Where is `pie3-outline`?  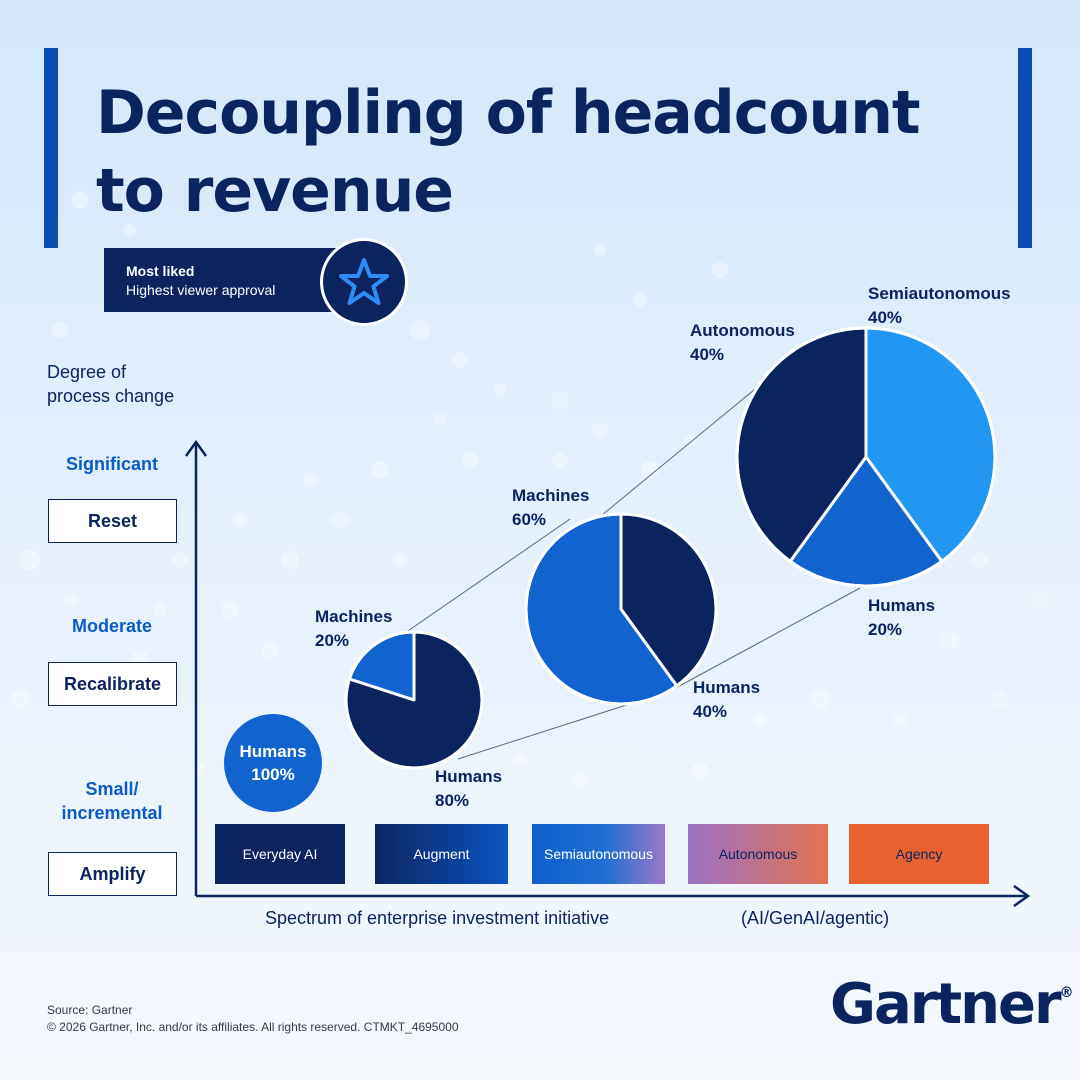
pie3-outline is located at coordinates (866, 457).